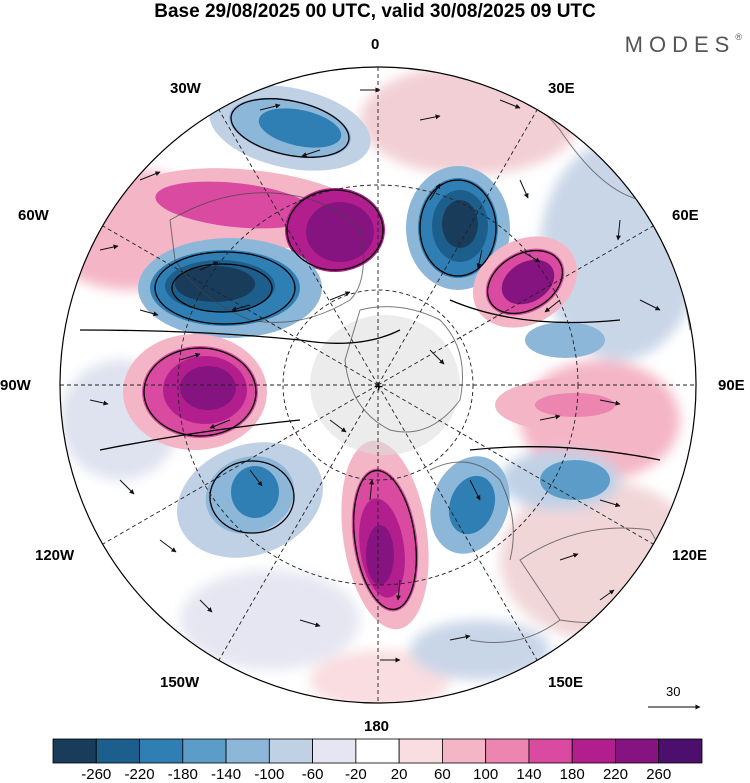 The image size is (750, 783). Describe the element at coordinates (525, 282) in the screenshot. I see `magenta-anomaly-60e` at that location.